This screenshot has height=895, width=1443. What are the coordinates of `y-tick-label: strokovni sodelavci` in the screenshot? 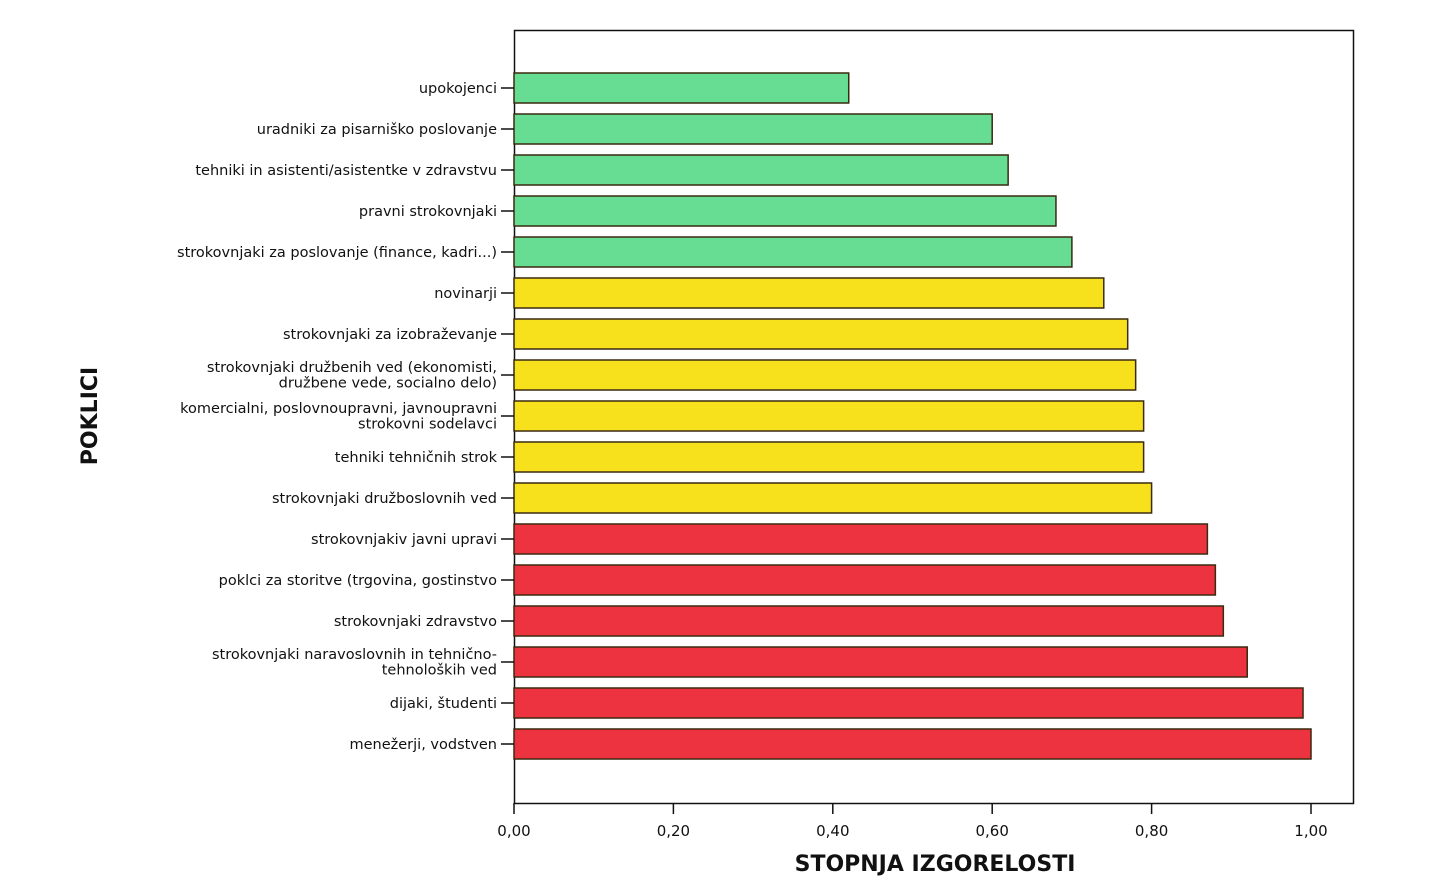 It's located at (427, 425).